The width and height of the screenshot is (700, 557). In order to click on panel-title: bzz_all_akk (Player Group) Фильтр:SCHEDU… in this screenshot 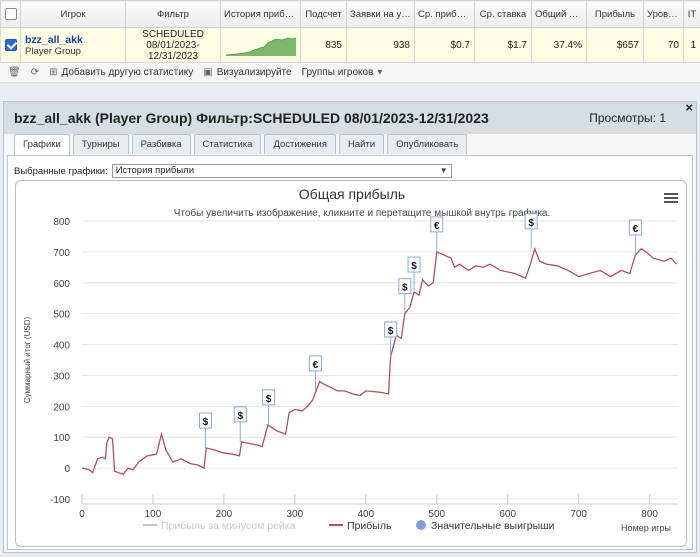, I will do `click(251, 118)`.